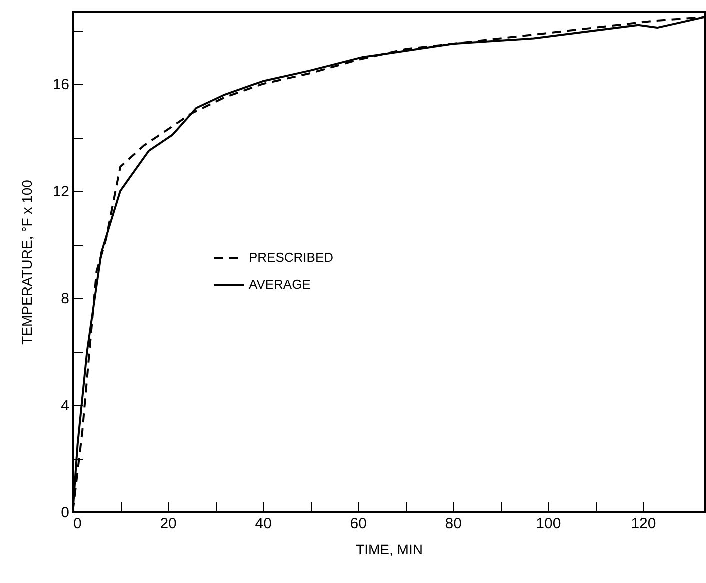 The height and width of the screenshot is (583, 706). I want to click on x-tick-label: 60, so click(358, 524).